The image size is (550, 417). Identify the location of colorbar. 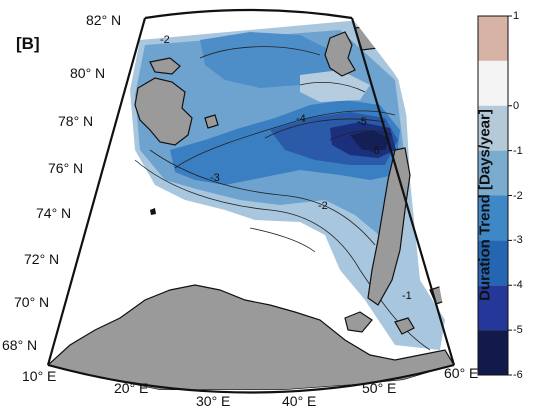
(494, 195).